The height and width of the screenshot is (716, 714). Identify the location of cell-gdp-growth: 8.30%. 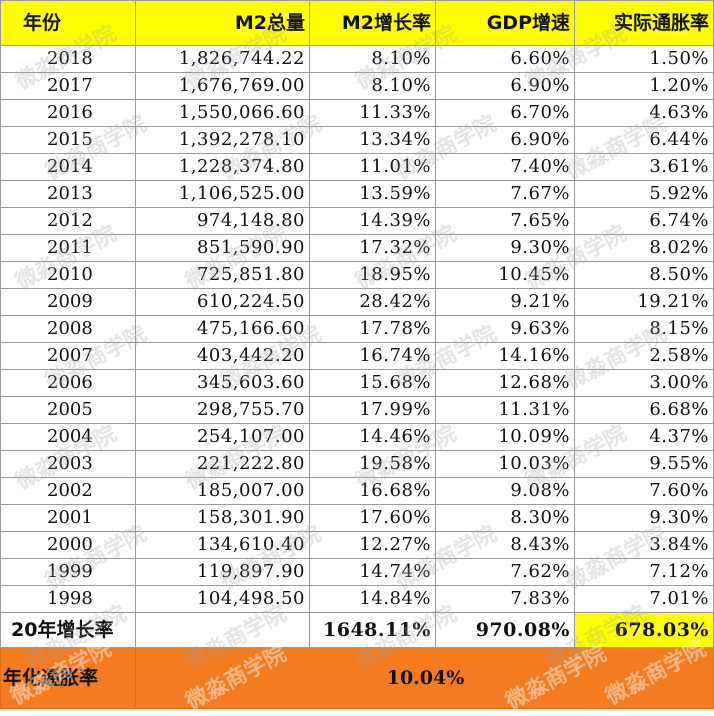
(505, 518).